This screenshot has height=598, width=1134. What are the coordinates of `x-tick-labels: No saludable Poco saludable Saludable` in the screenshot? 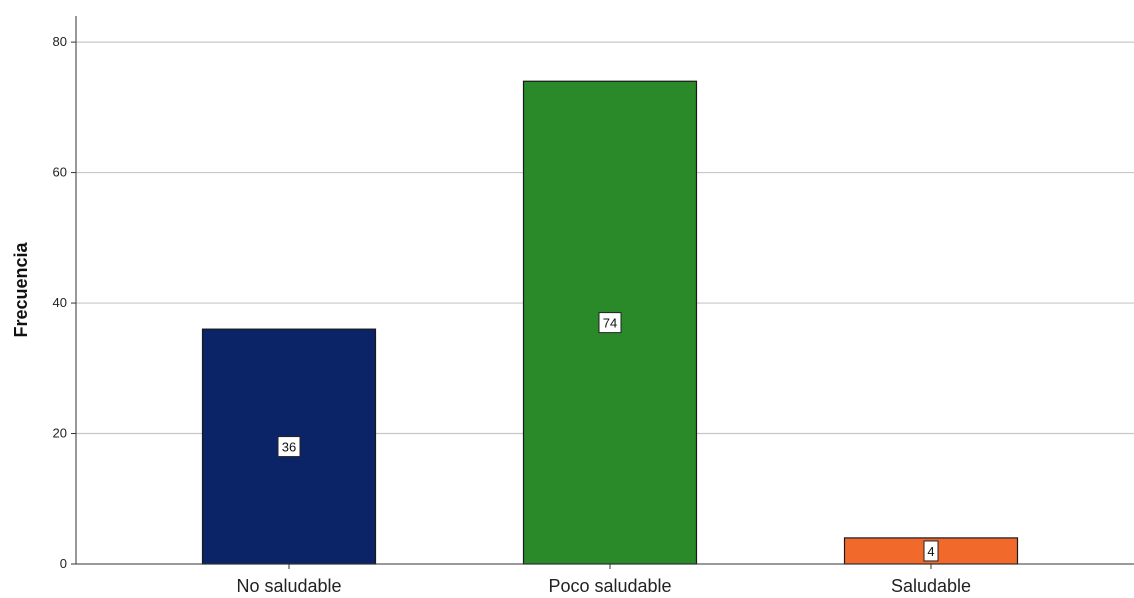 It's located at (603, 580).